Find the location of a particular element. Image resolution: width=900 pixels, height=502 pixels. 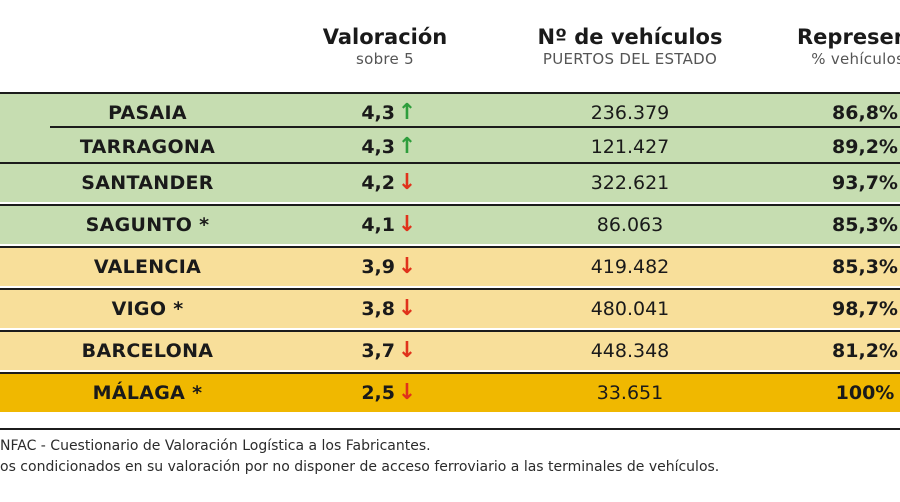

header-vehiculos: Nº de vehículos PUERTOS DEL ESTADO is located at coordinates (630, 34).